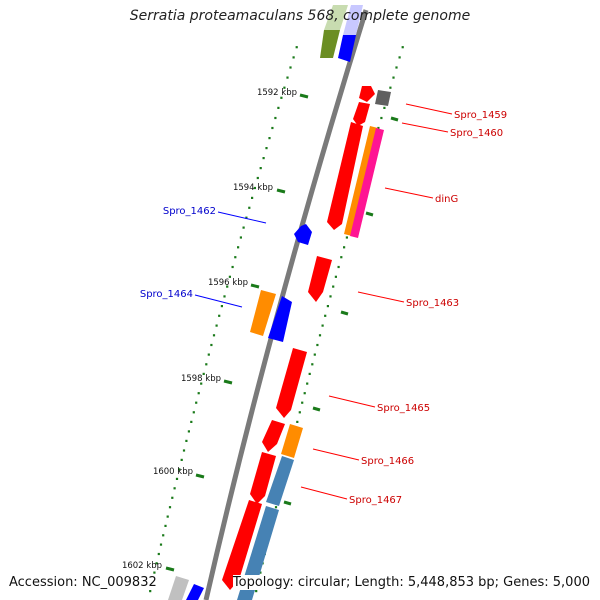 This screenshot has height=600, width=600. I want to click on gene-label-dinG: dinG, so click(446, 199).